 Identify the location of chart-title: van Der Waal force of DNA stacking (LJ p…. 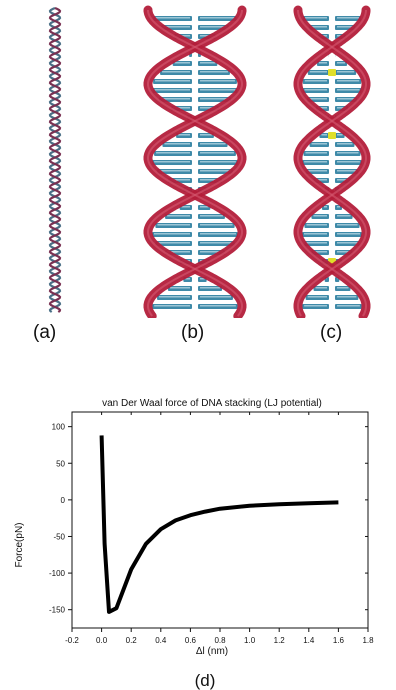
(212, 403).